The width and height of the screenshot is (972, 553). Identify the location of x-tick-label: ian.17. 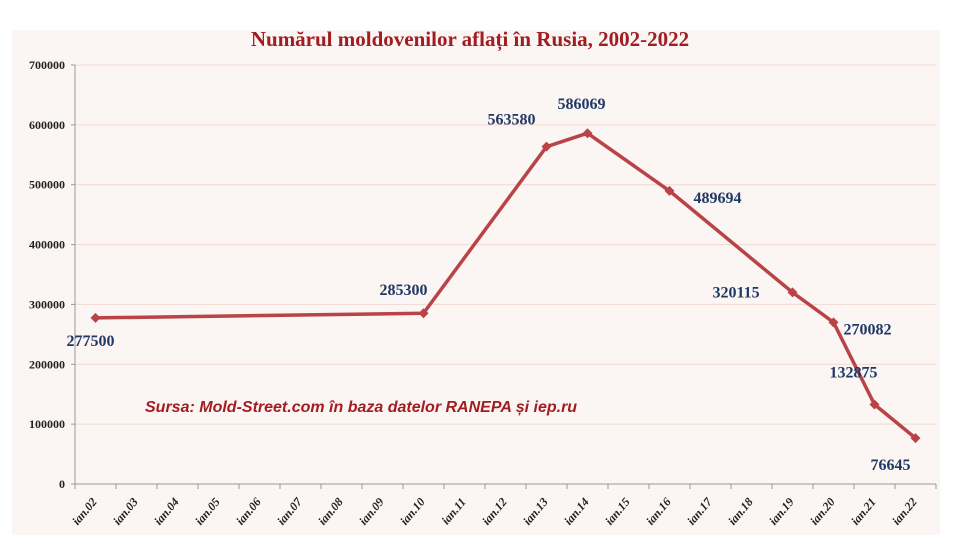
(699, 511).